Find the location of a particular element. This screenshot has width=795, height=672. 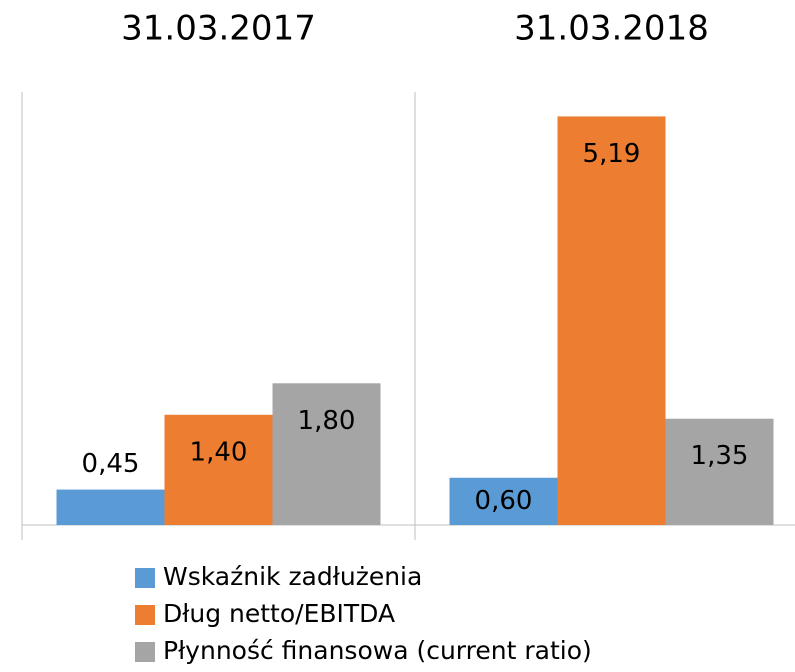

legend-label: Płynność finansowa (current ratio) is located at coordinates (377, 650).